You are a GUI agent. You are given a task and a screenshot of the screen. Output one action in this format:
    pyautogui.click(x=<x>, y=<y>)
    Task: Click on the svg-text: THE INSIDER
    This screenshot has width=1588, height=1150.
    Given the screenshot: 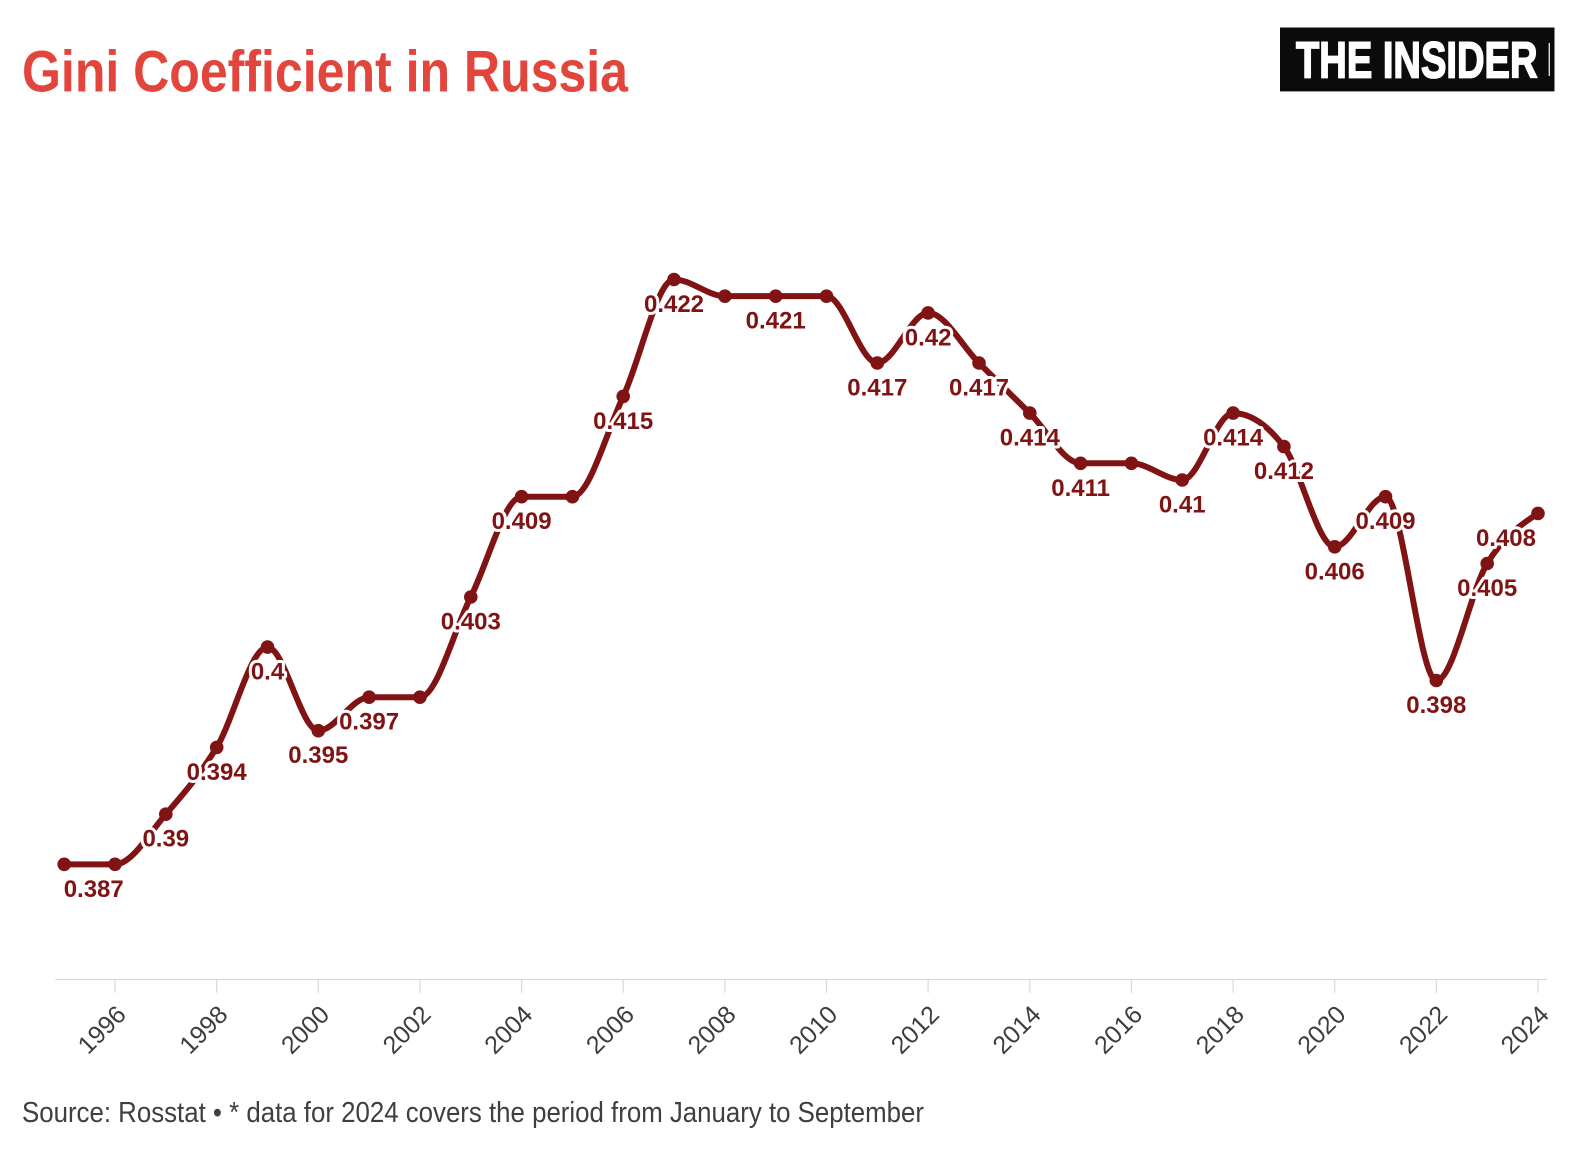 What is the action you would take?
    pyautogui.click(x=1417, y=60)
    